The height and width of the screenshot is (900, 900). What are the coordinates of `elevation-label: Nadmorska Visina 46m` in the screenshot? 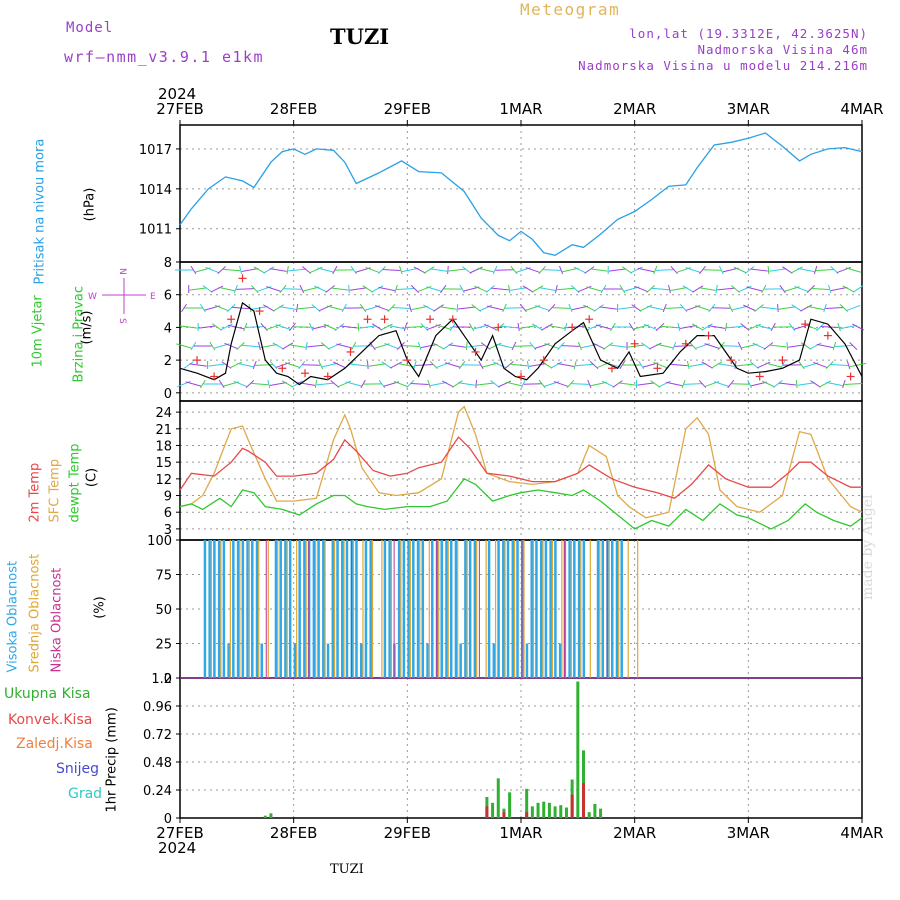 It's located at (782, 49).